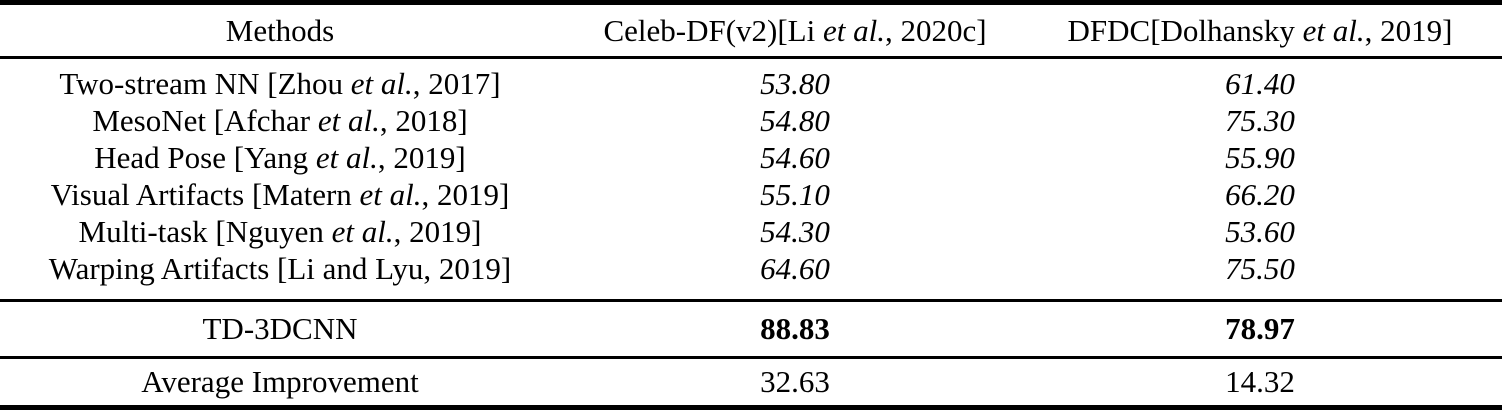 This screenshot has height=419, width=1502. What do you see at coordinates (423, 120) in the screenshot?
I see `method-cite-year: , 2018]` at bounding box center [423, 120].